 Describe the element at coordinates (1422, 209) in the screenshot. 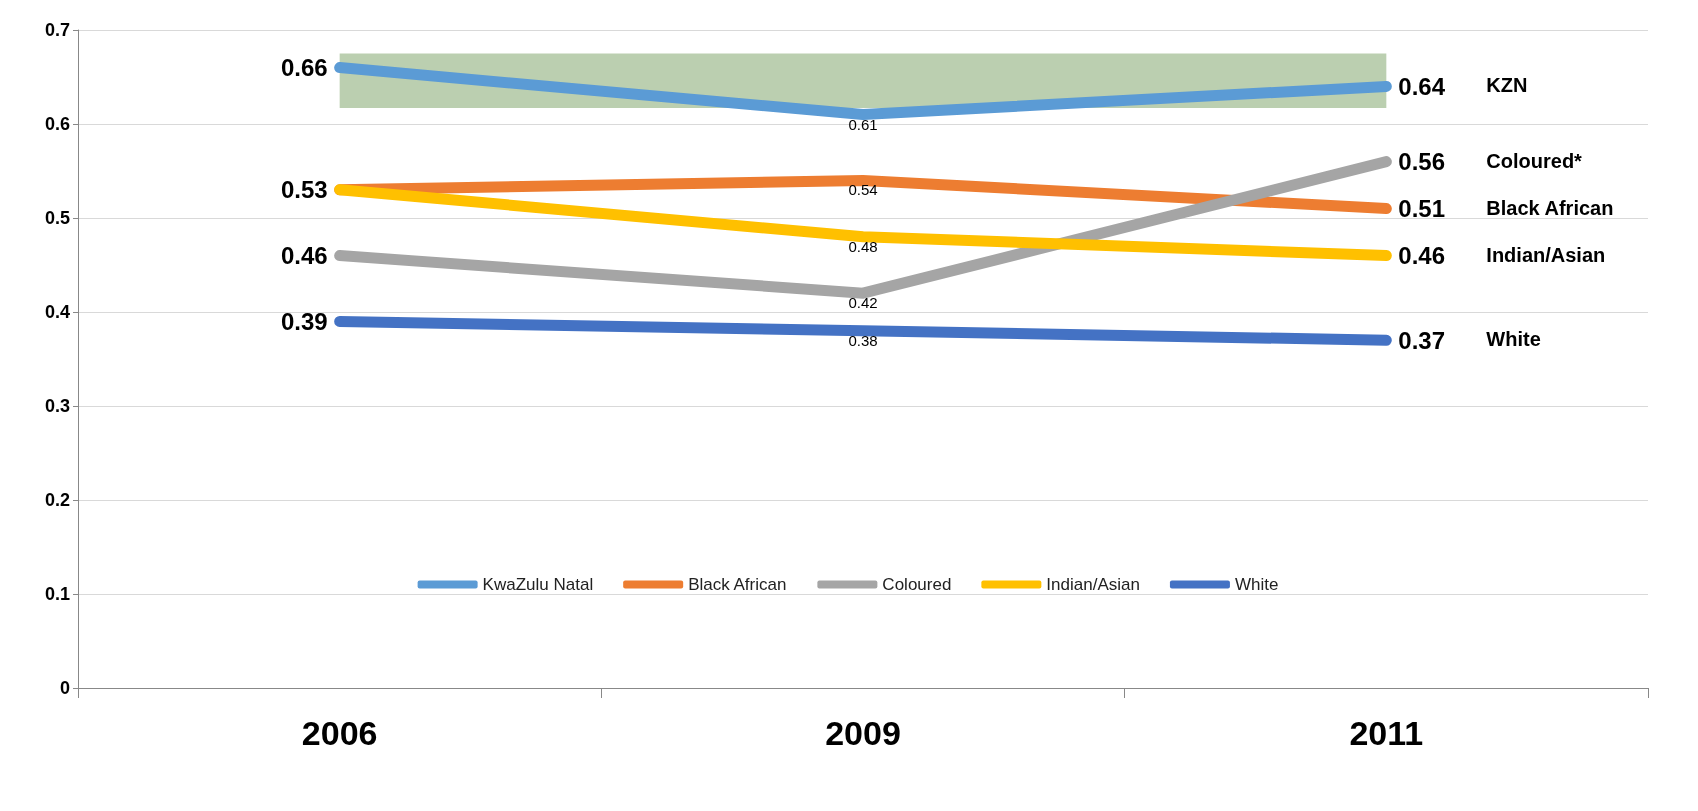

I see `data-label: 0.51` at that location.